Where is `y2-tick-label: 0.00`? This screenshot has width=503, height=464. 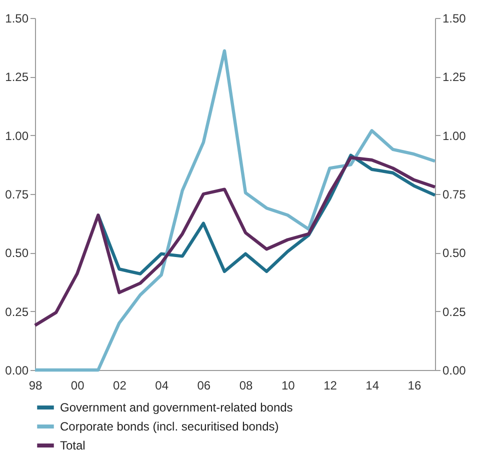 y2-tick-label: 0.00 is located at coordinates (454, 371).